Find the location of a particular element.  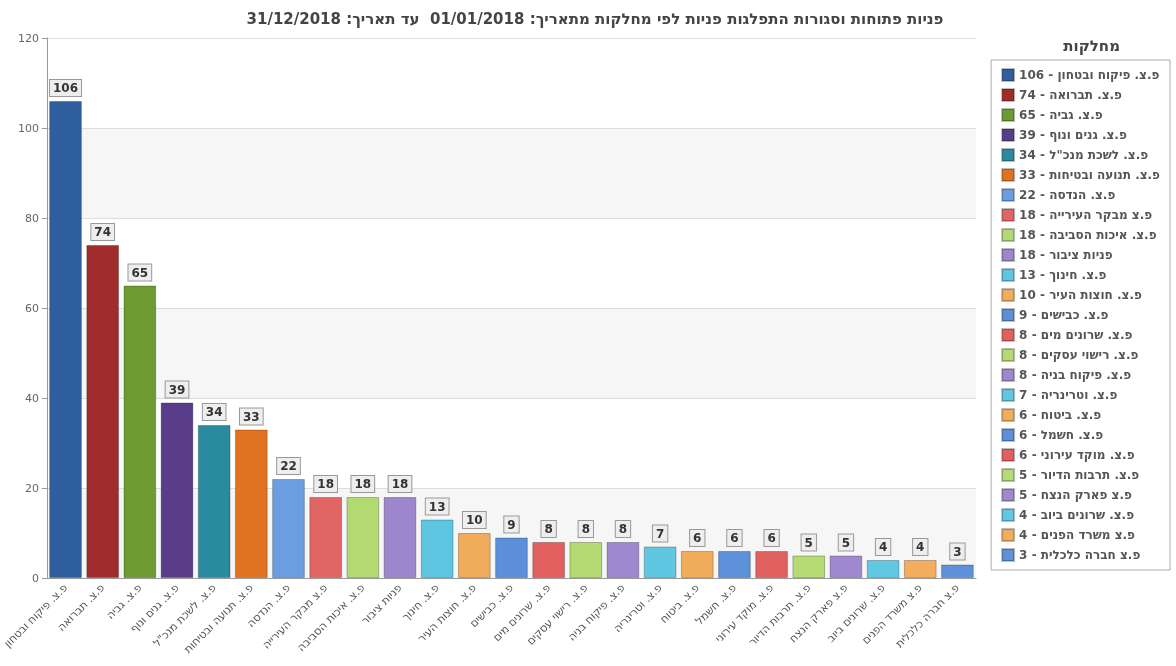

legend-label: פ.צ פארק הנצח - 5 is located at coordinates (1075, 495).